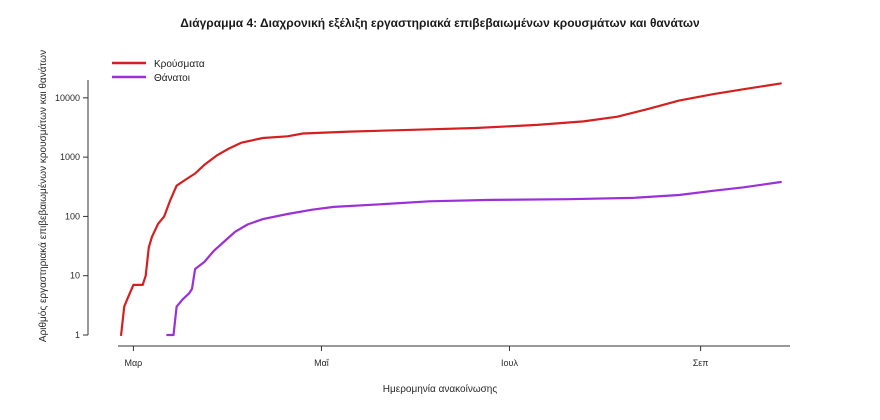 The height and width of the screenshot is (420, 880). I want to click on y-tick-label: 10000, so click(67, 98).